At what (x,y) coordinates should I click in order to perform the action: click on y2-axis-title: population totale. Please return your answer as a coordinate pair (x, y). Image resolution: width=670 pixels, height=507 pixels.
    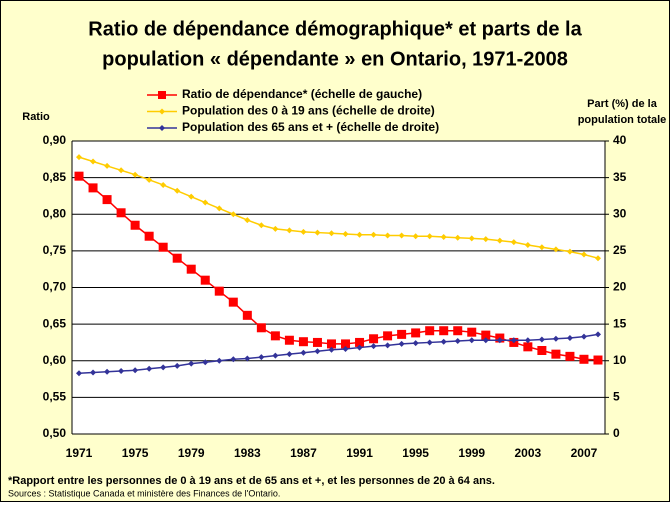
    Looking at the image, I should click on (622, 120).